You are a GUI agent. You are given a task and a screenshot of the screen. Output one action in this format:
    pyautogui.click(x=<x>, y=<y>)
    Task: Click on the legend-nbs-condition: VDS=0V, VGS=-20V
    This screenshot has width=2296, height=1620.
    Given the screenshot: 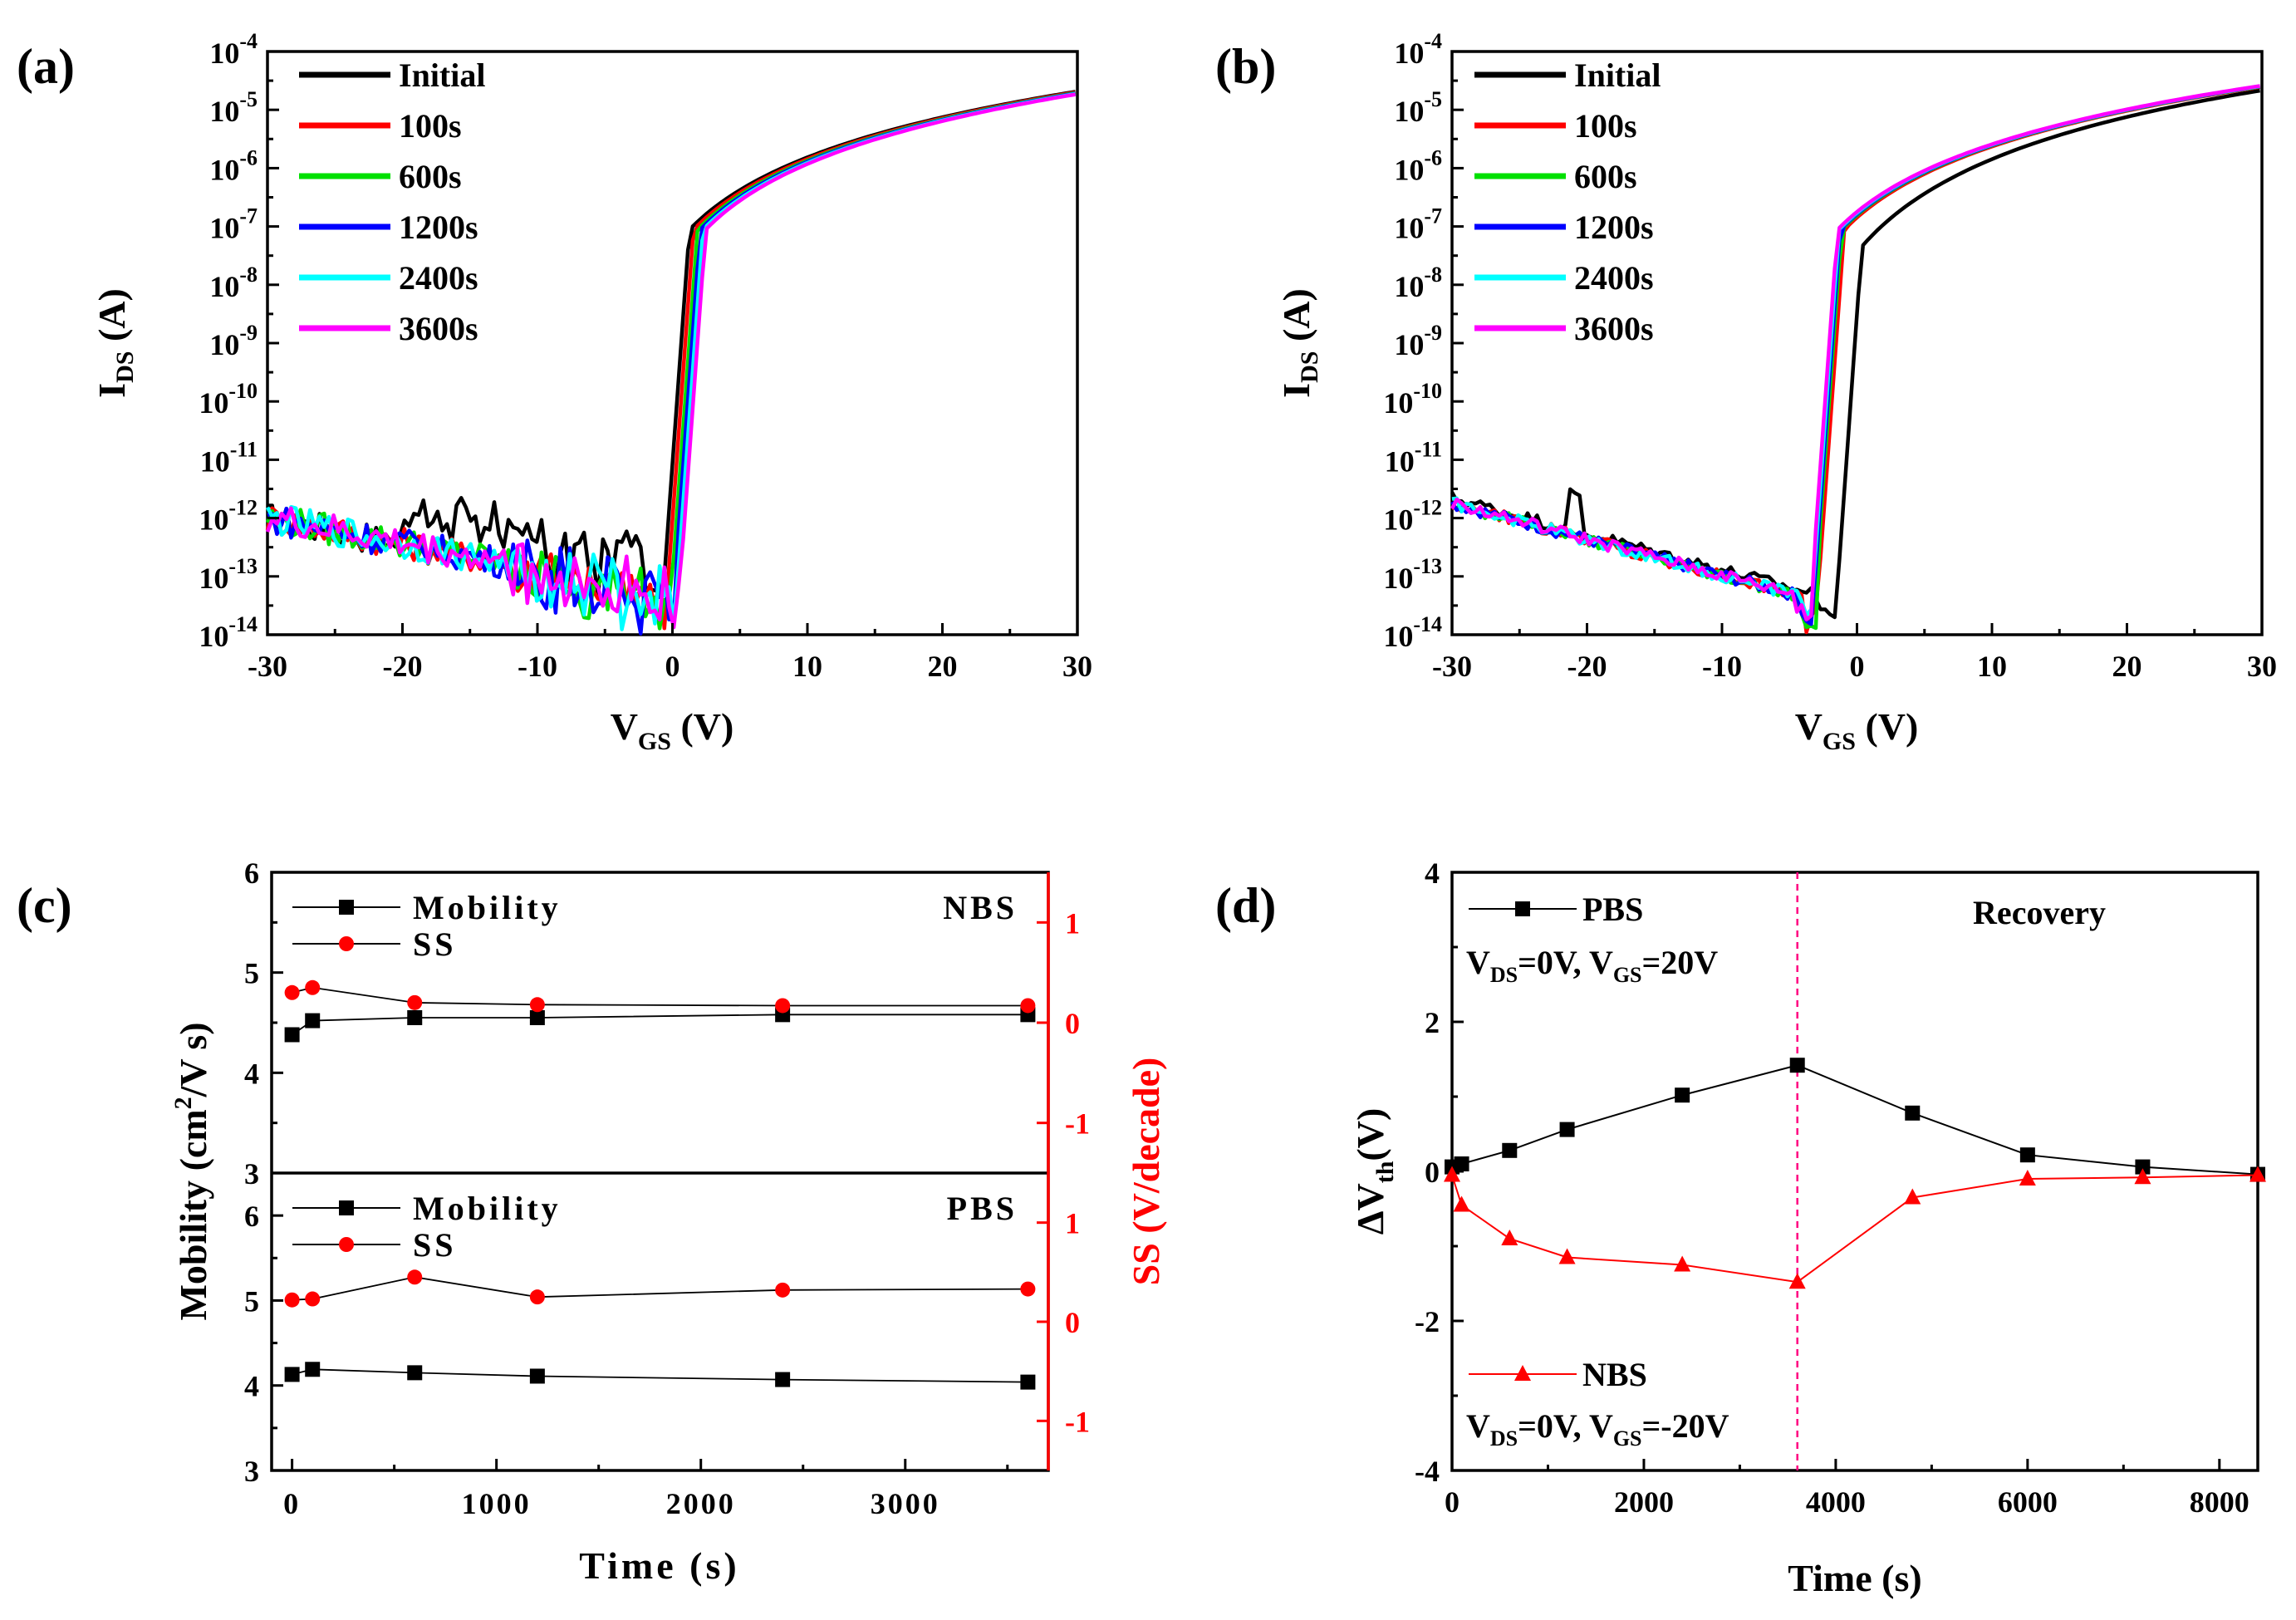 What is the action you would take?
    pyautogui.click(x=1597, y=1429)
    